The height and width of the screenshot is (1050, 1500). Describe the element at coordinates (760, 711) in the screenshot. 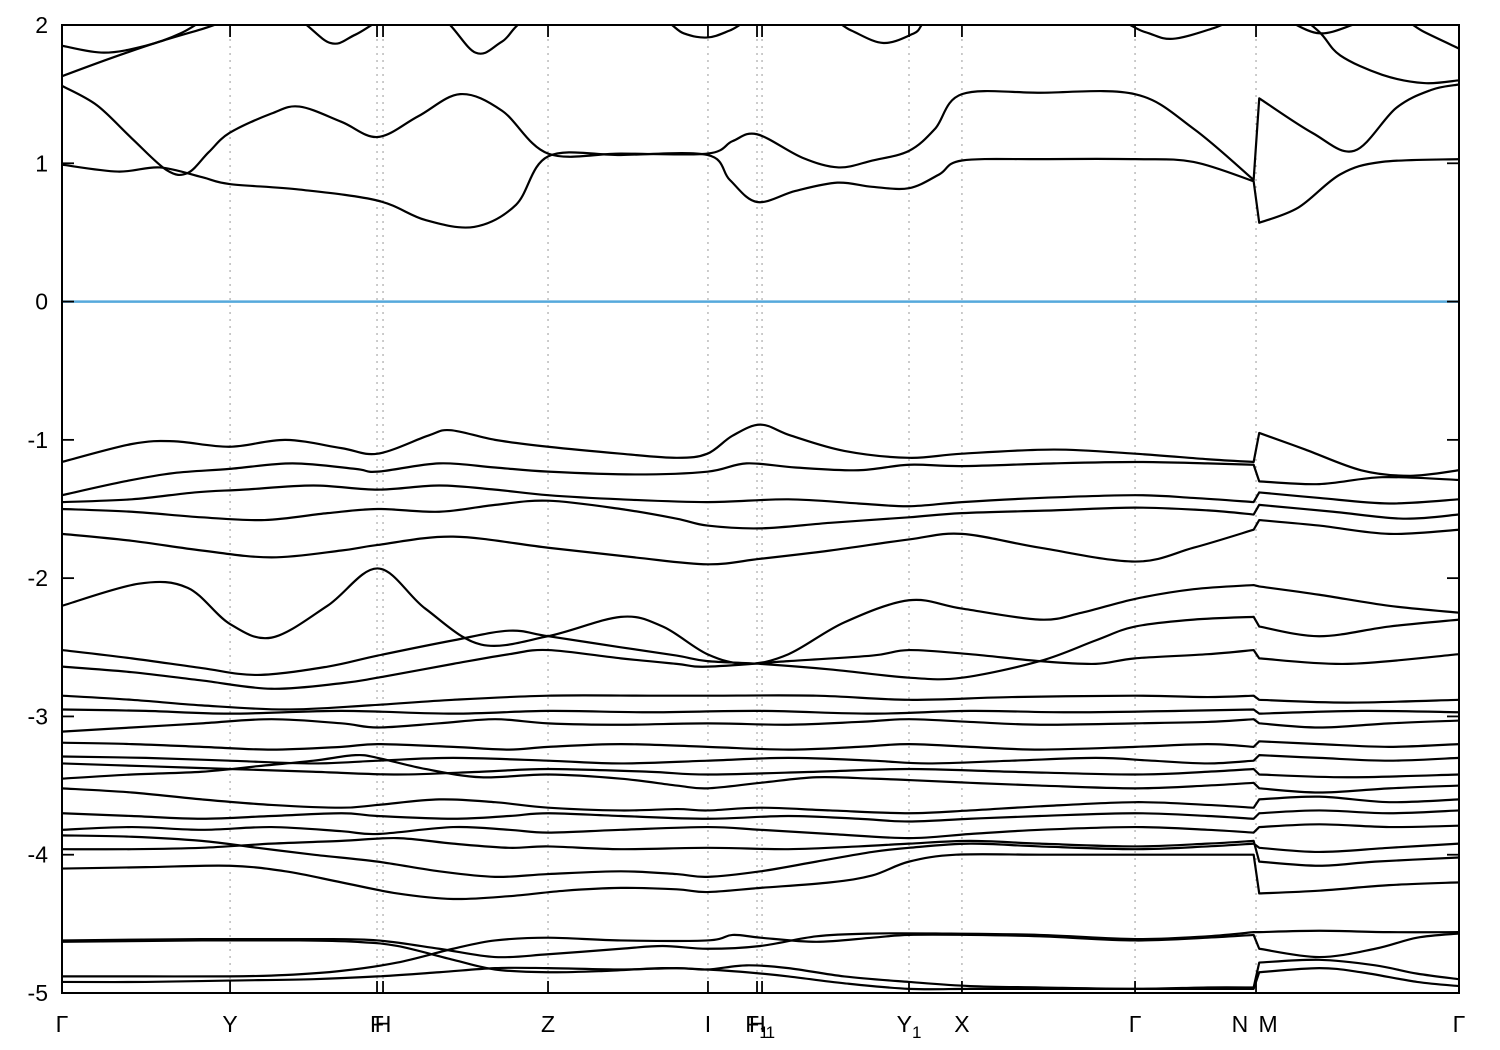

I see `band-curve-v10` at that location.